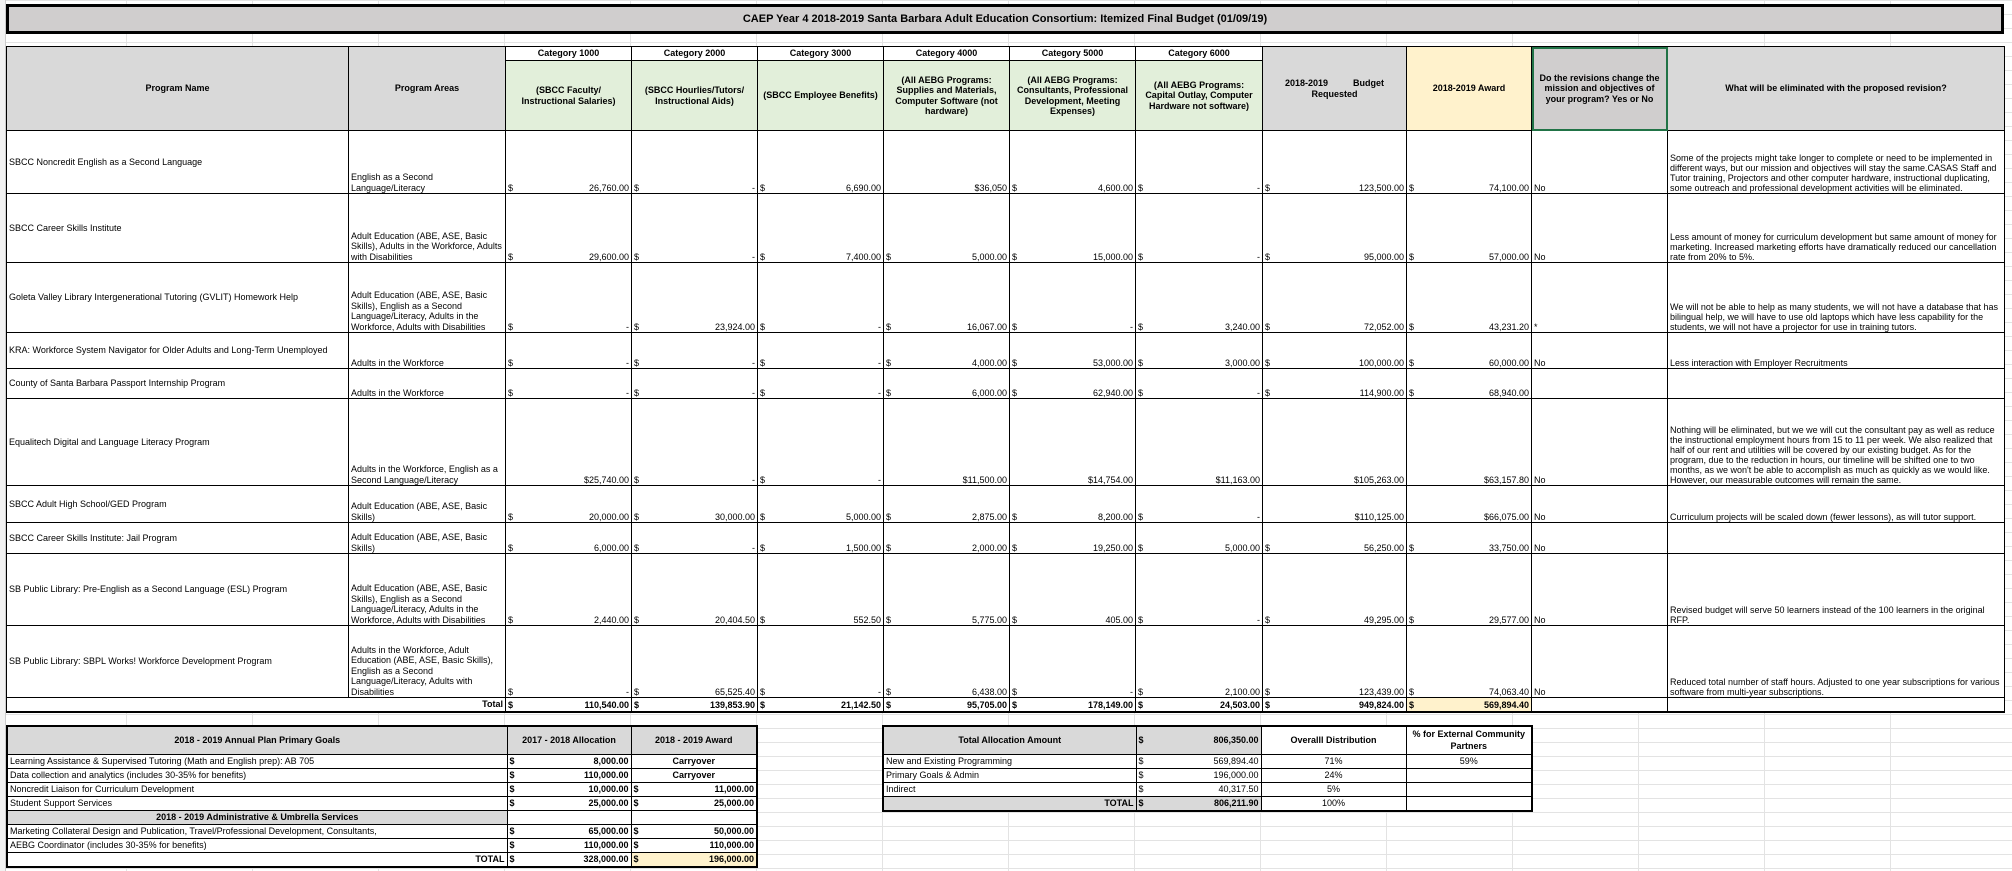 The image size is (2012, 871). Describe the element at coordinates (1198, 761) in the screenshot. I see `allocation-amount: $569,894.40` at that location.